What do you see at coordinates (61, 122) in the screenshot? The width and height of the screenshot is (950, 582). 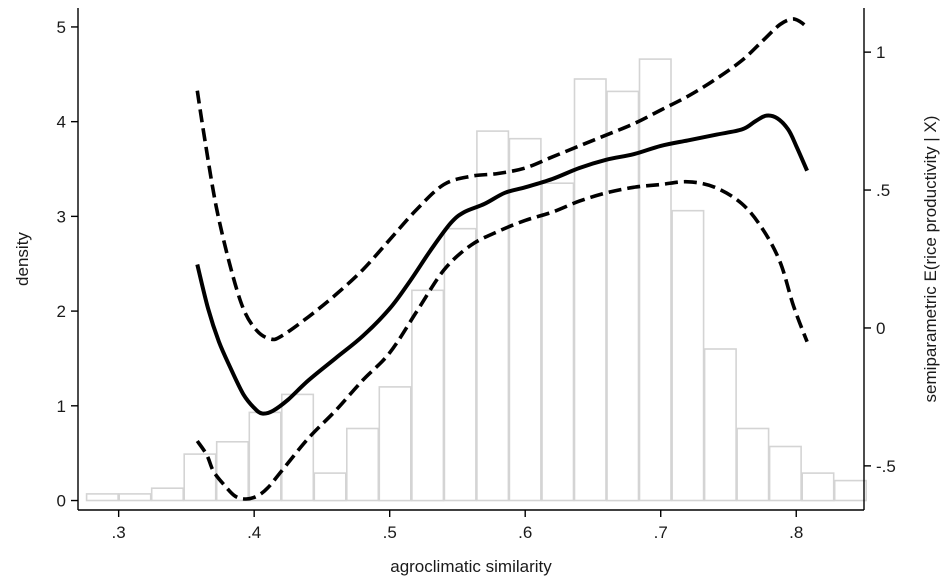 I see `left-y-tick-label-5: 4` at bounding box center [61, 122].